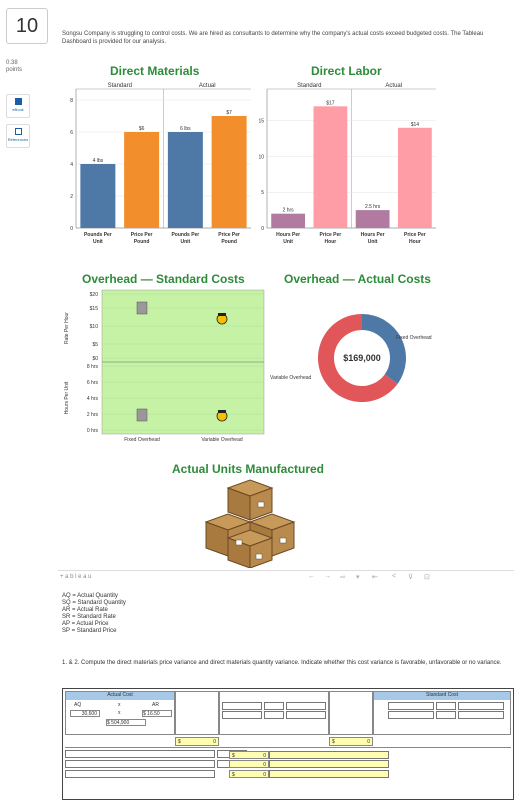  Describe the element at coordinates (155, 71) in the screenshot. I see `dm-title: Direct Materials` at that location.